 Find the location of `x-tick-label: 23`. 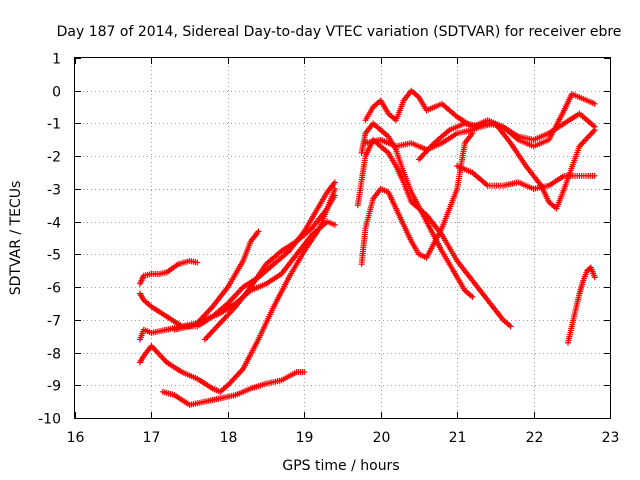

x-tick-label: 23 is located at coordinates (611, 438).